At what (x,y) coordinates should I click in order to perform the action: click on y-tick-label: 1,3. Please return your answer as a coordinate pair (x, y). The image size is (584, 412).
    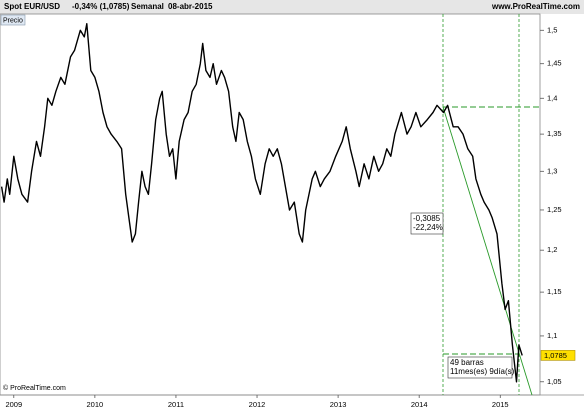
    Looking at the image, I should click on (552, 170).